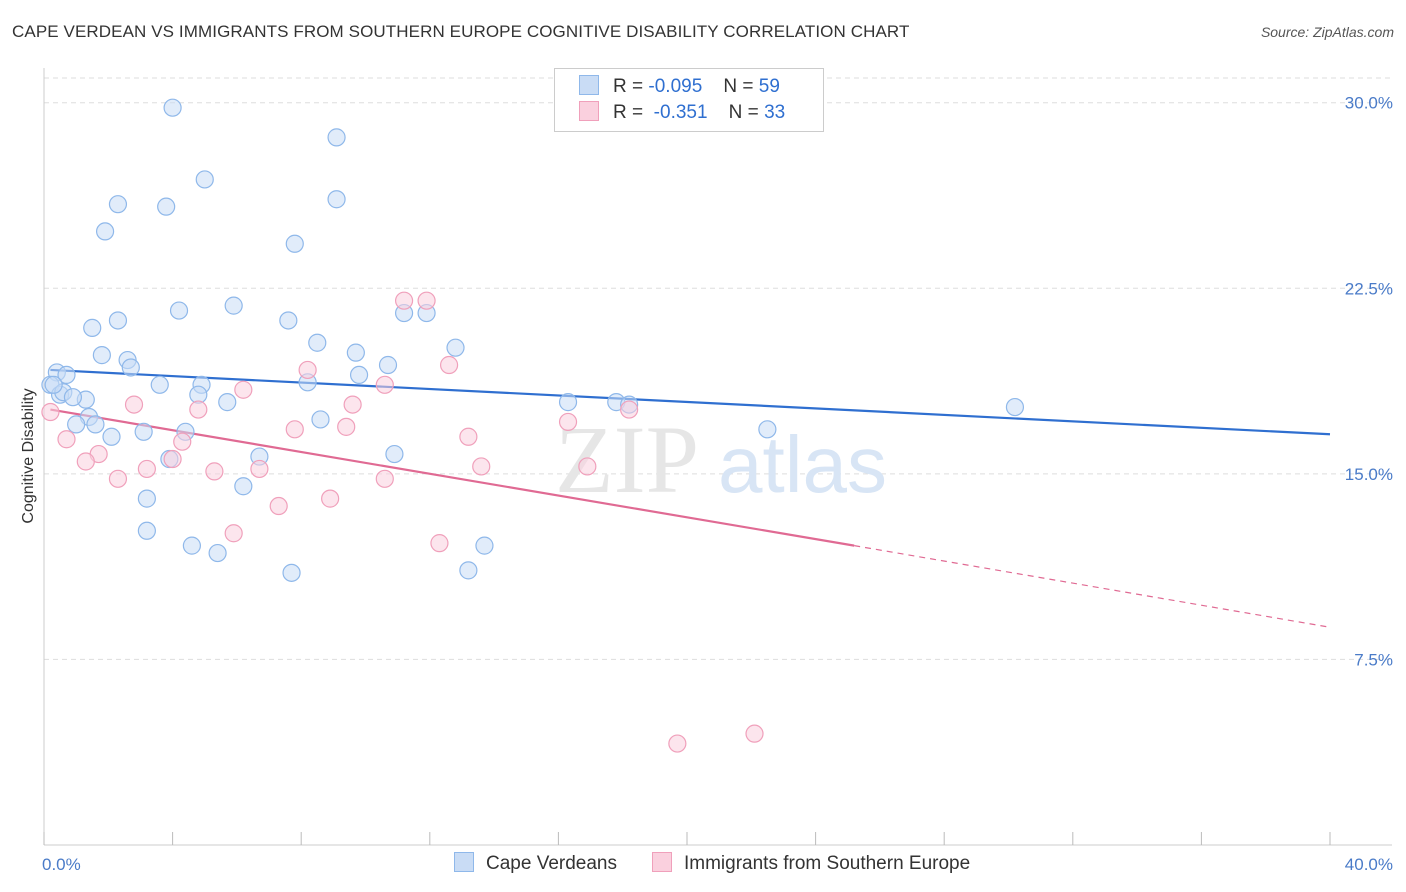 The width and height of the screenshot is (1406, 892). I want to click on legend-swatch-pink, so click(589, 111).